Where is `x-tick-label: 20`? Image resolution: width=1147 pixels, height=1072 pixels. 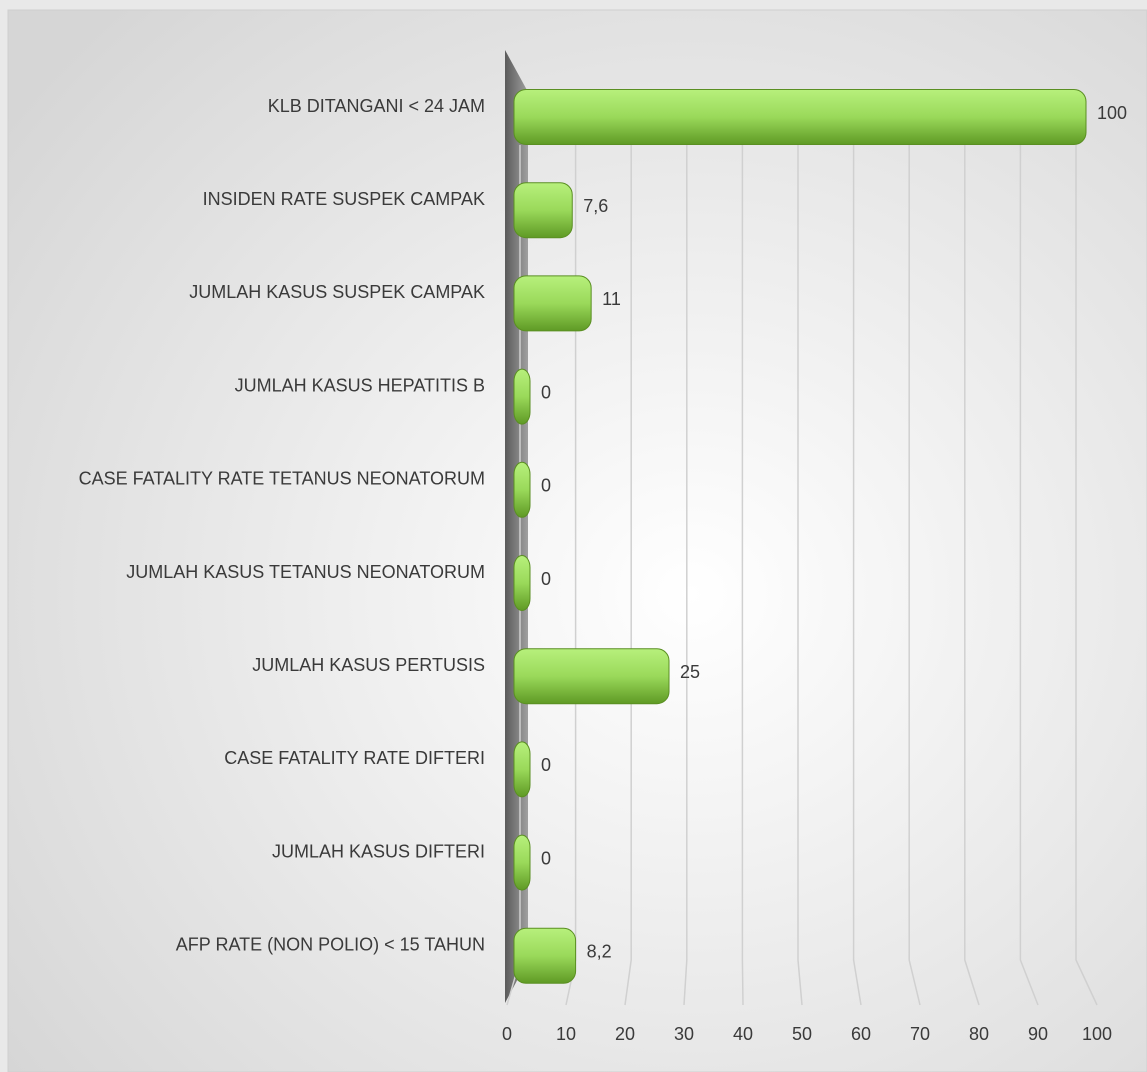 x-tick-label: 20 is located at coordinates (625, 1034).